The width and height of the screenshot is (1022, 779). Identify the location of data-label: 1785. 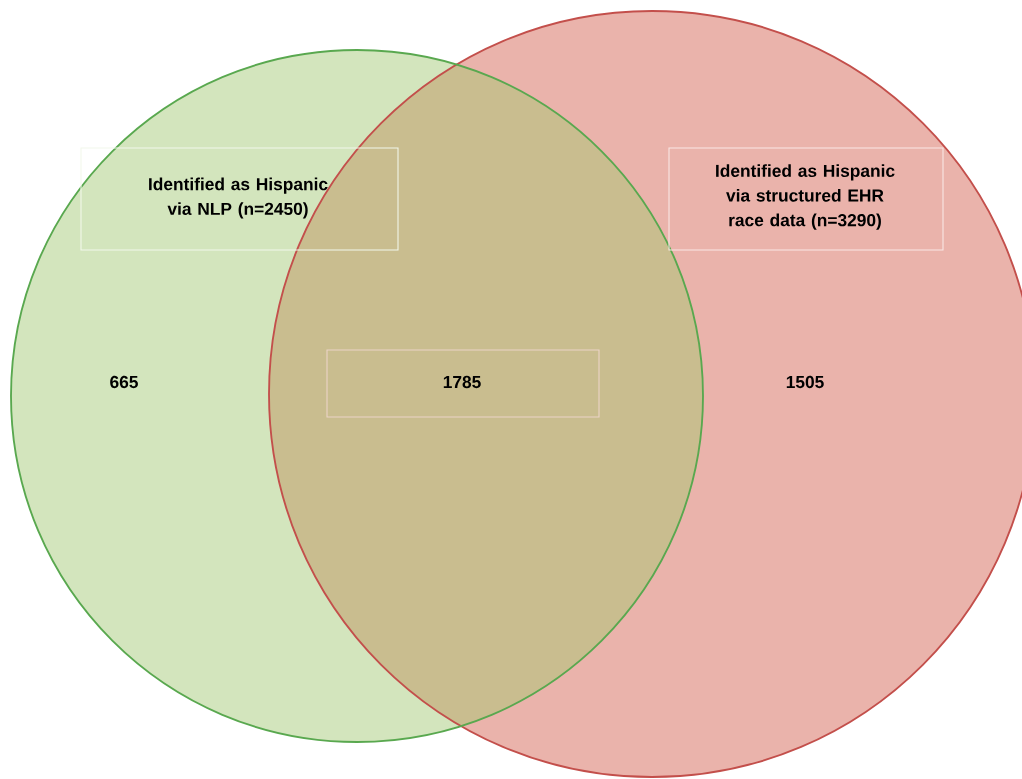
(462, 382).